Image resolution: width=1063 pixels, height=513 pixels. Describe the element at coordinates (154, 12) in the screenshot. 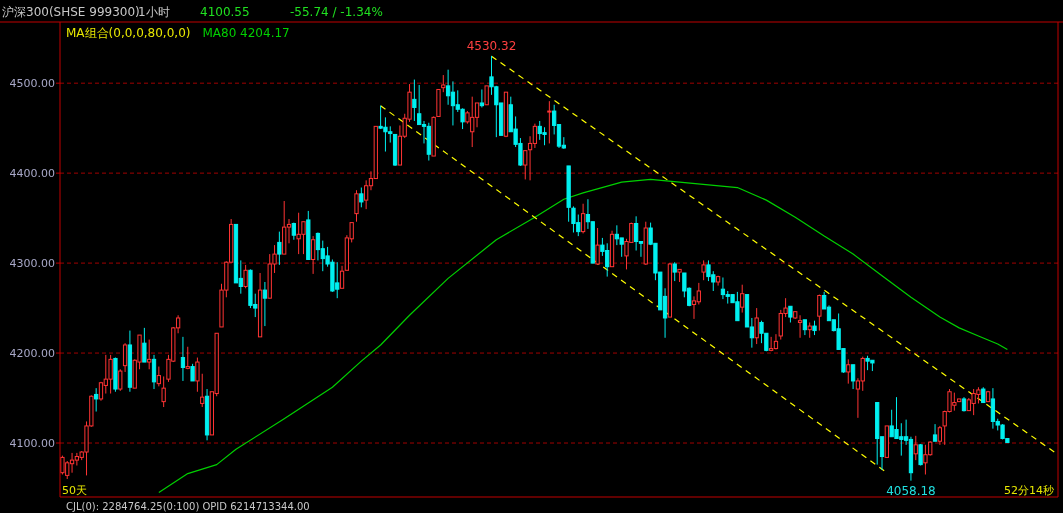

I see `subtitle: 1小时` at that location.